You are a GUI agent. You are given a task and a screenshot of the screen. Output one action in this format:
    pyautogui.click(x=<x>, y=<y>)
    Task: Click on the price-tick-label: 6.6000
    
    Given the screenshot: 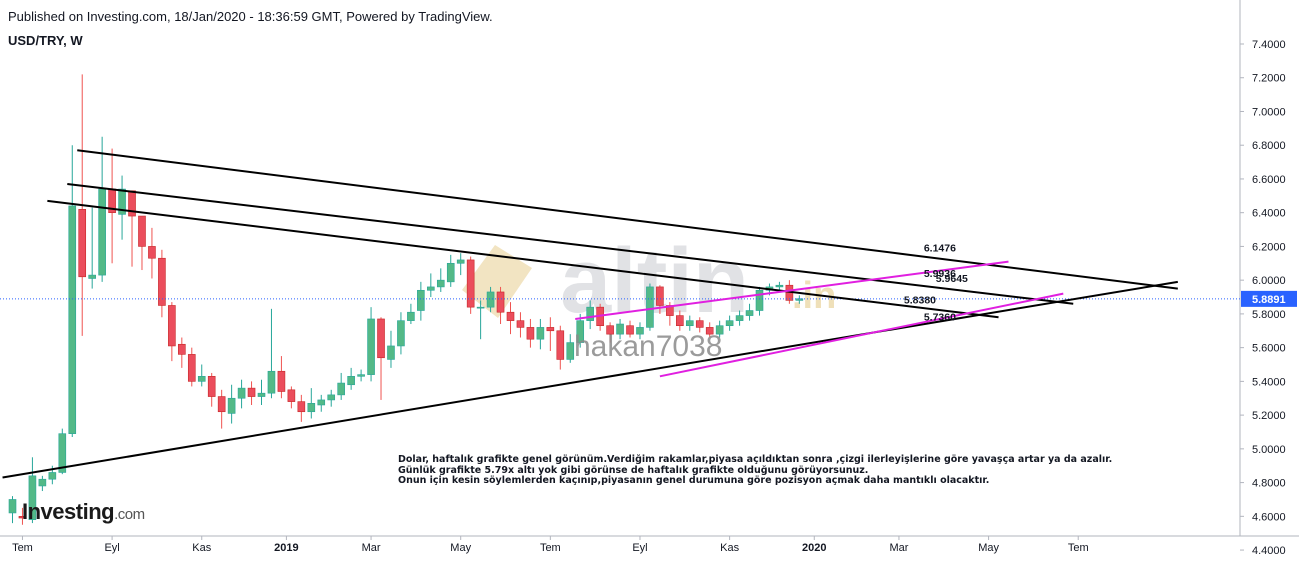 What is the action you would take?
    pyautogui.click(x=1269, y=180)
    